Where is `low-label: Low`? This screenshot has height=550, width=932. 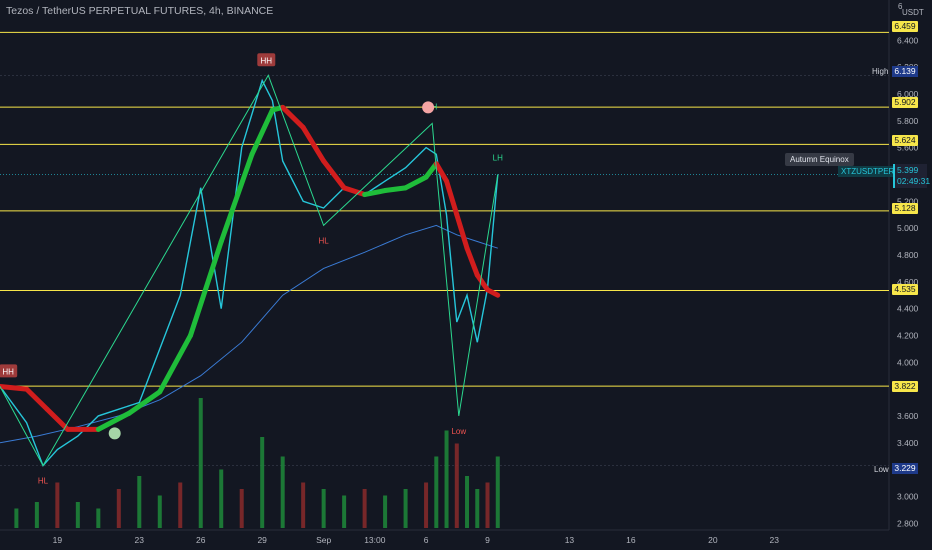
low-label: Low is located at coordinates (458, 431).